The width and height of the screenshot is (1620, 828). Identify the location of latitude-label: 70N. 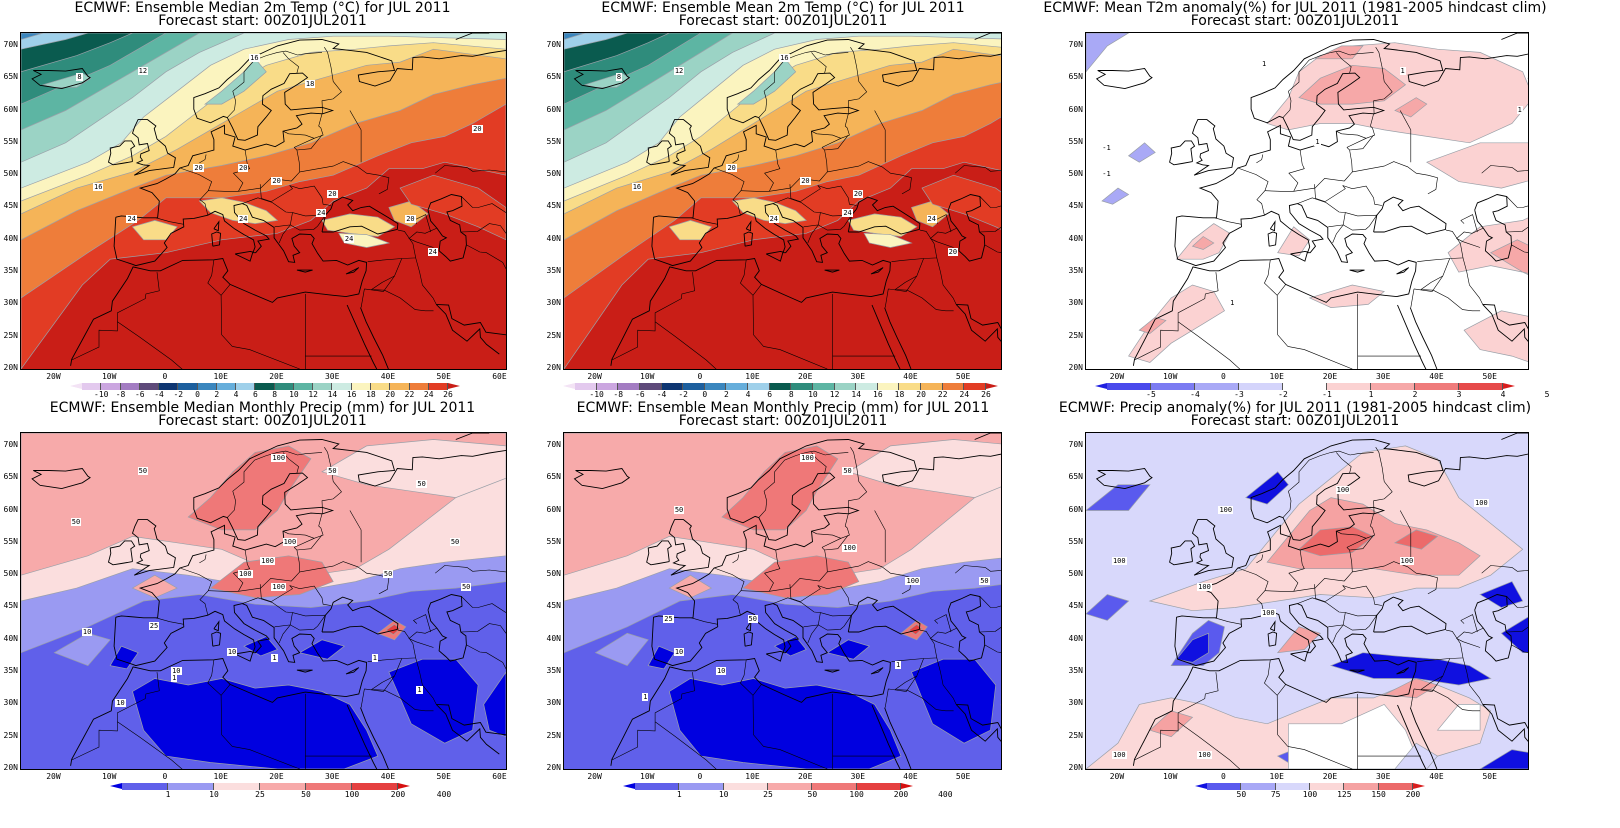
(10, 44).